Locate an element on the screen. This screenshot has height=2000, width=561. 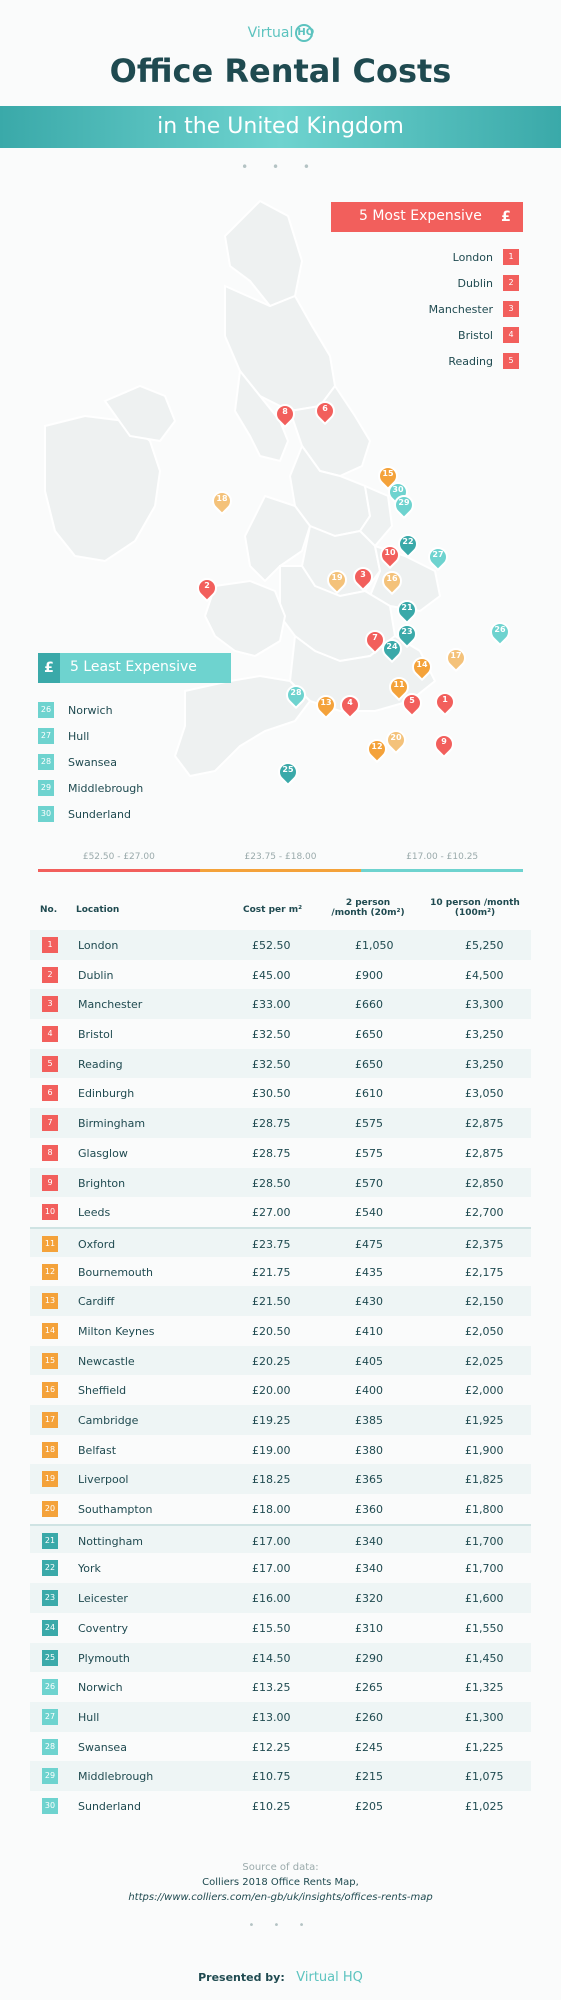
list-item: 26 Norwich is located at coordinates (118, 710).